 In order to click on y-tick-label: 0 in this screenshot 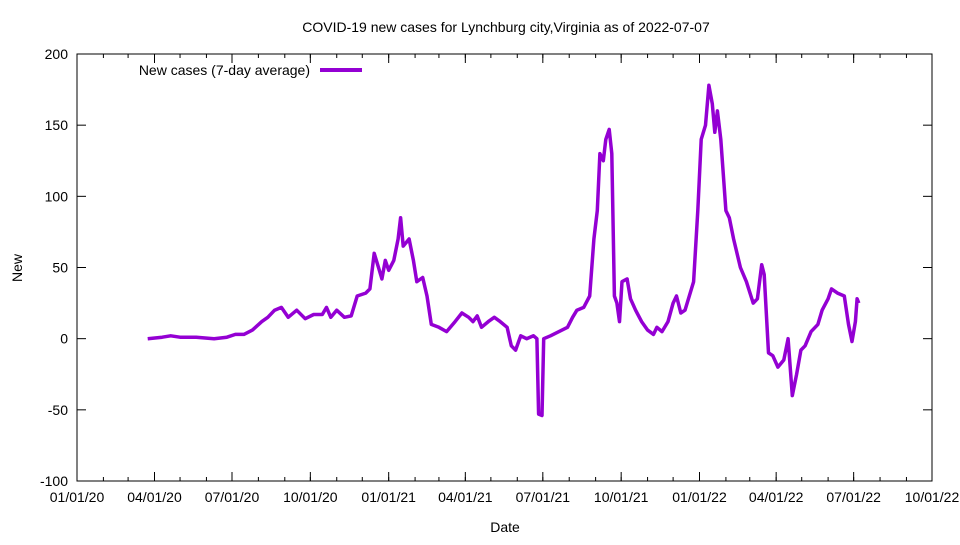, I will do `click(64, 339)`.